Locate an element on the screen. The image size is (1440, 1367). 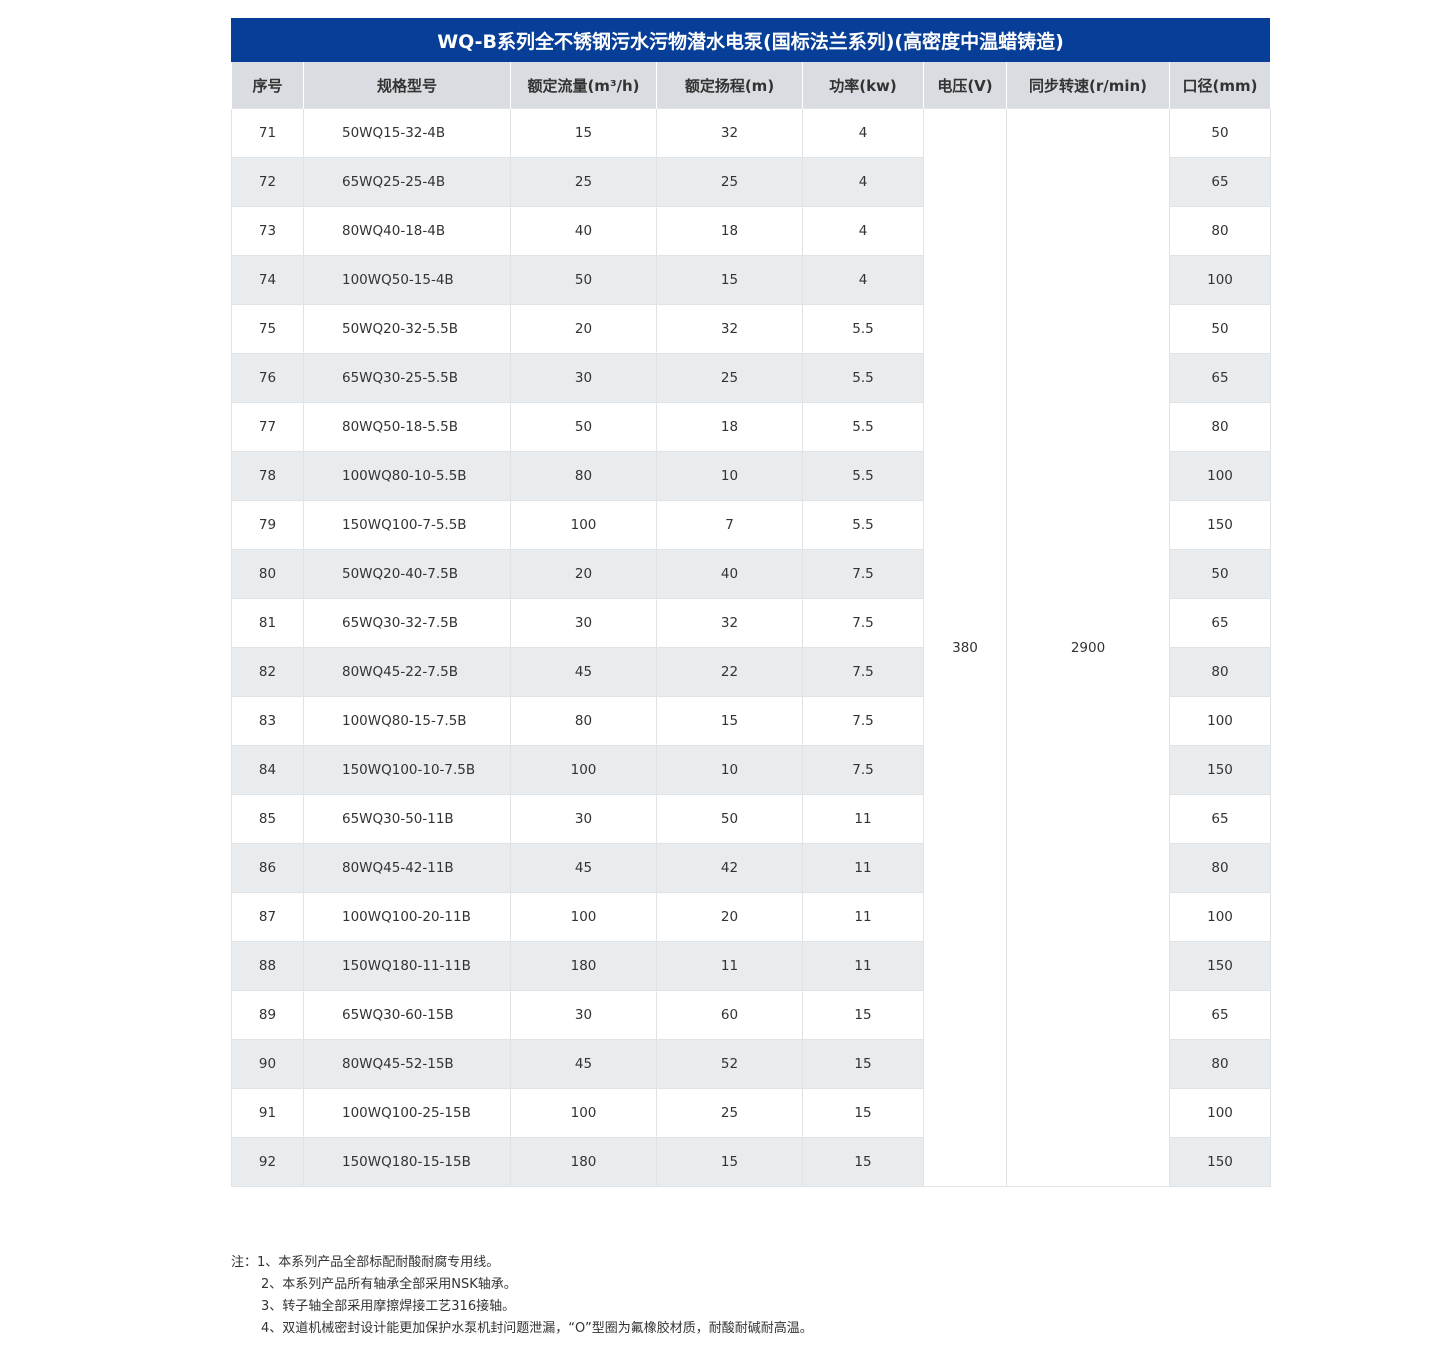
cell-row-number: 73 is located at coordinates (267, 231).